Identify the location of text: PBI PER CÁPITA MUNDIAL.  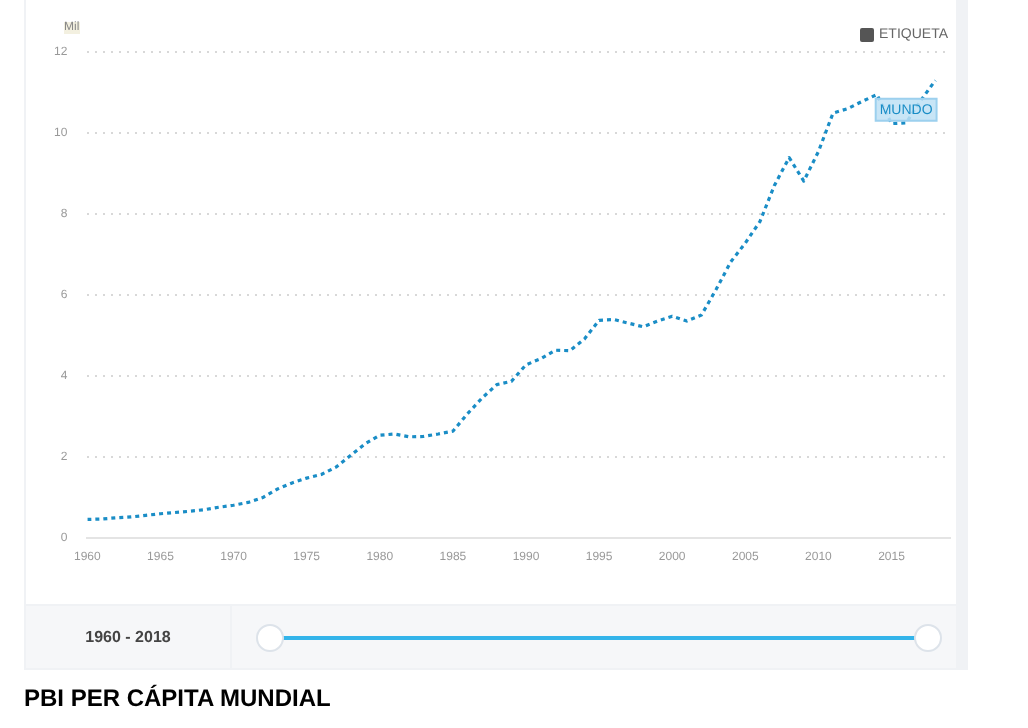
(177, 698).